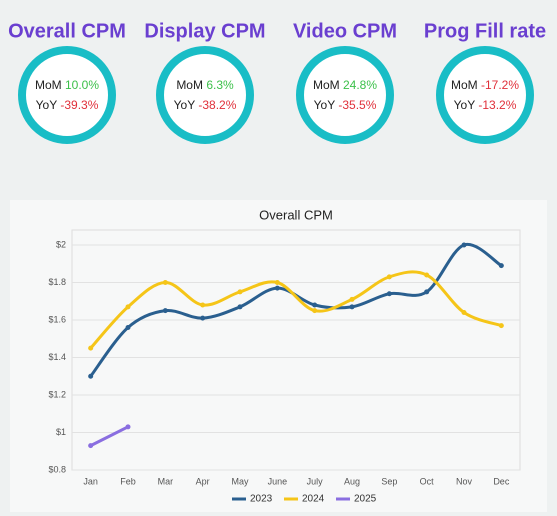 The width and height of the screenshot is (557, 516). I want to click on mom-value: 24.8%, so click(360, 85).